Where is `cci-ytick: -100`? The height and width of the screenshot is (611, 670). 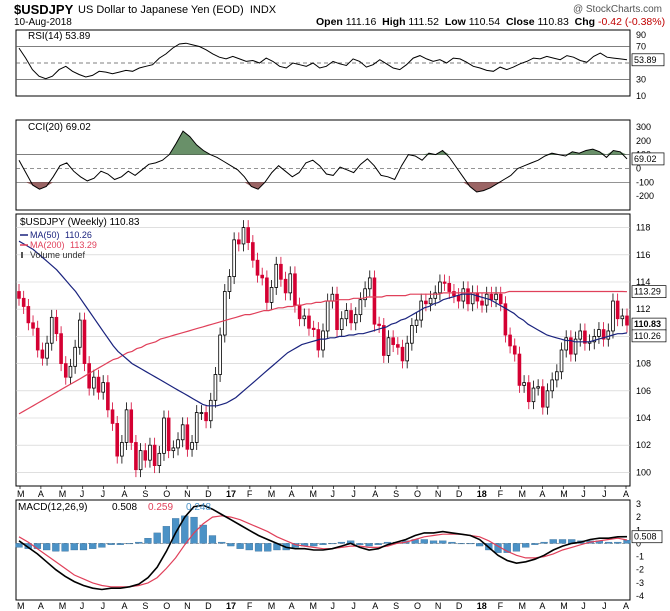 cci-ytick: -100 is located at coordinates (645, 182).